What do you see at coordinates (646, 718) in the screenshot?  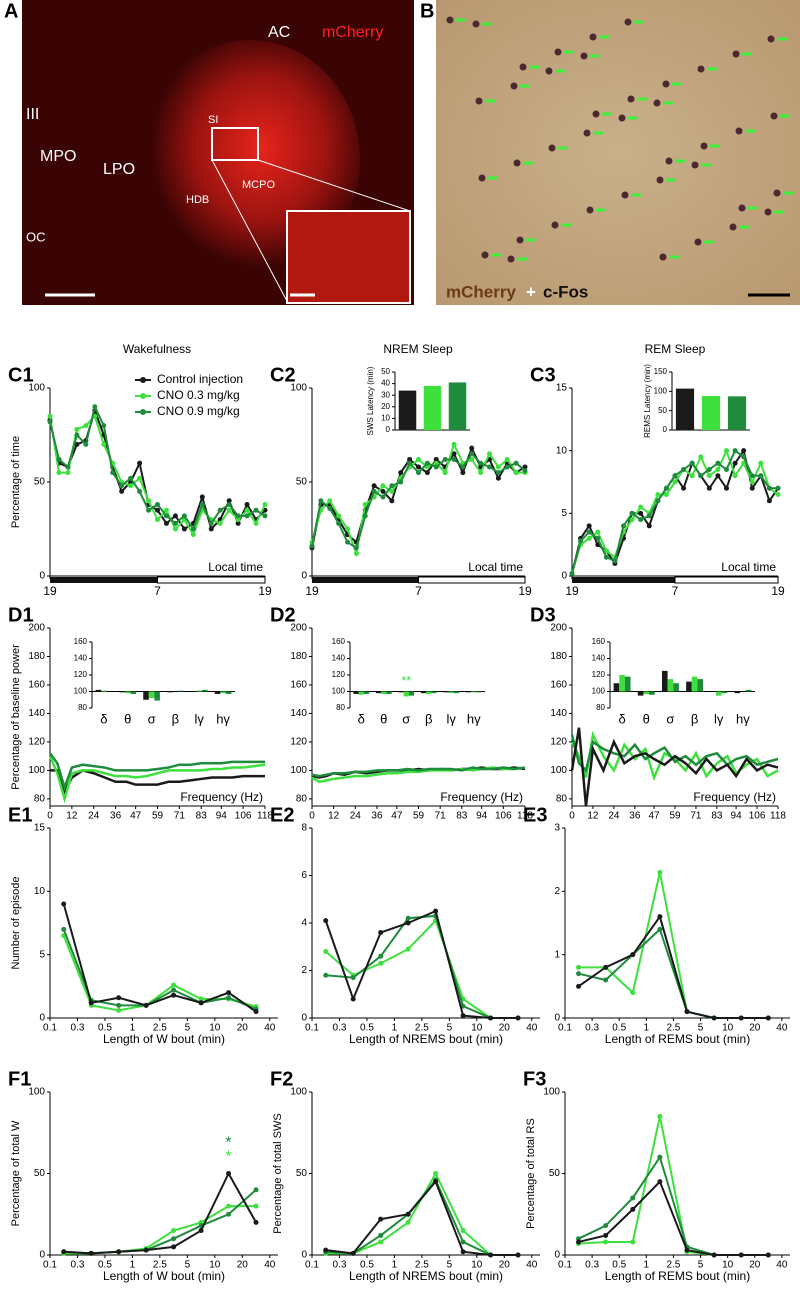 I see `category-label: θ` at bounding box center [646, 718].